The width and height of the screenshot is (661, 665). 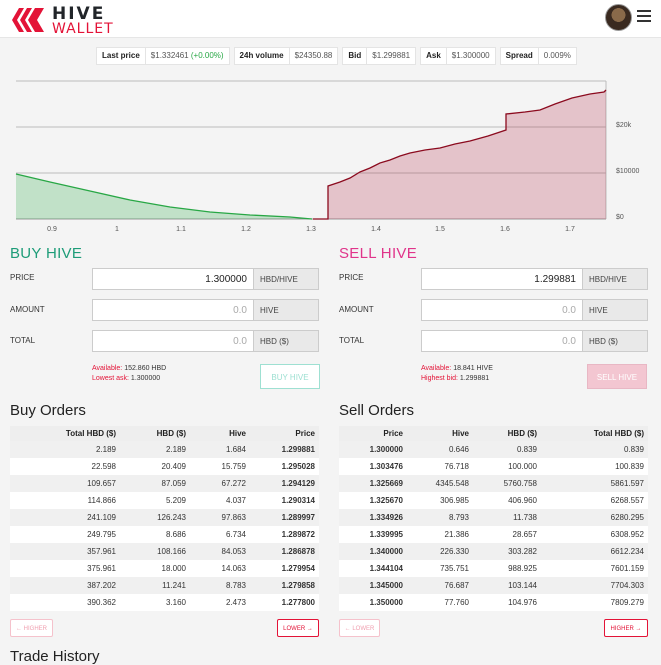 What do you see at coordinates (594, 483) in the screenshot?
I see `table-cell: 5861.597` at bounding box center [594, 483].